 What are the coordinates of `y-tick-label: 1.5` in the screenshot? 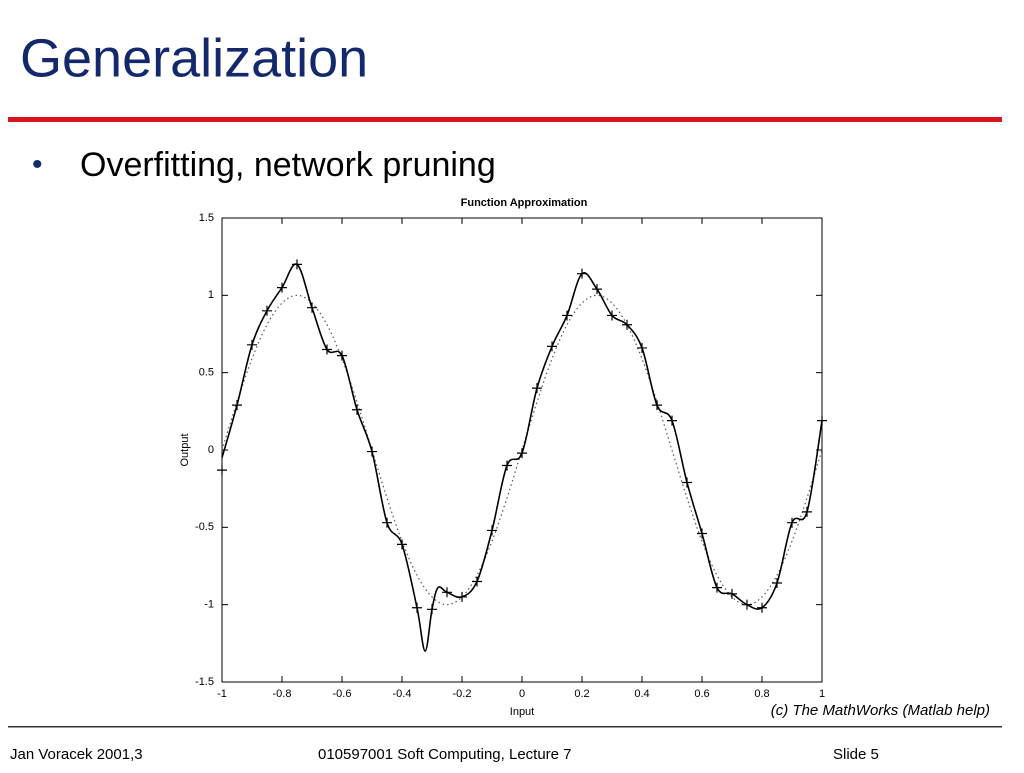 It's located at (206, 218).